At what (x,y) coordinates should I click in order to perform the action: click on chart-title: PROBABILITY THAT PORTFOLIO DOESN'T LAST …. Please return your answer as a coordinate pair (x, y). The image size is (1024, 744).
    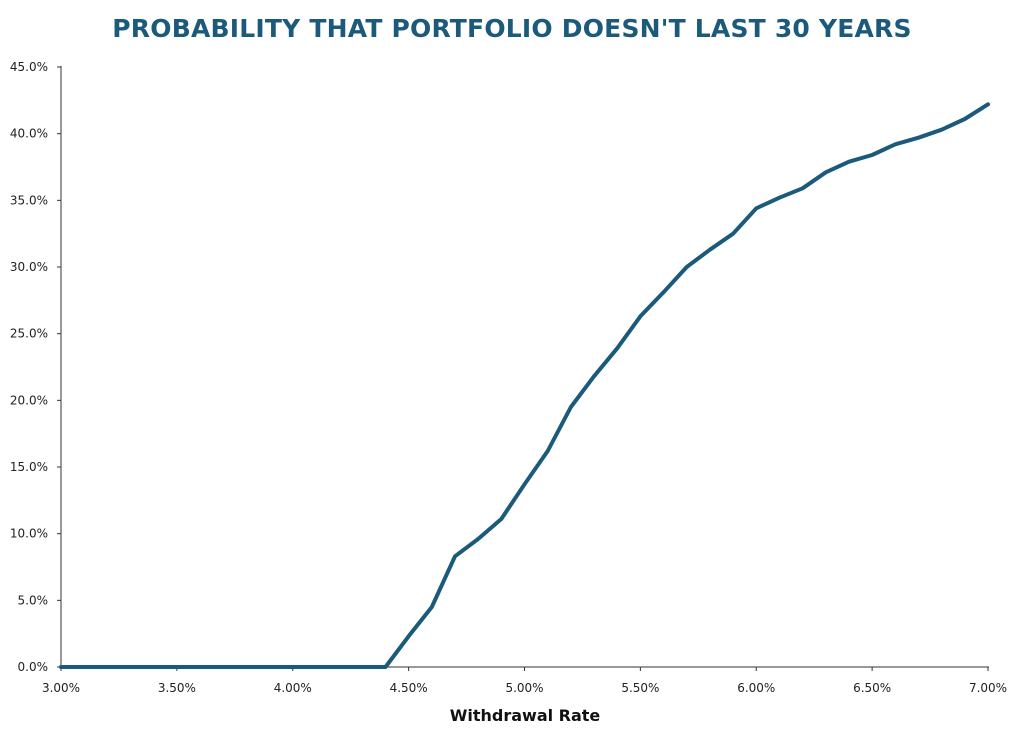
    Looking at the image, I should click on (512, 28).